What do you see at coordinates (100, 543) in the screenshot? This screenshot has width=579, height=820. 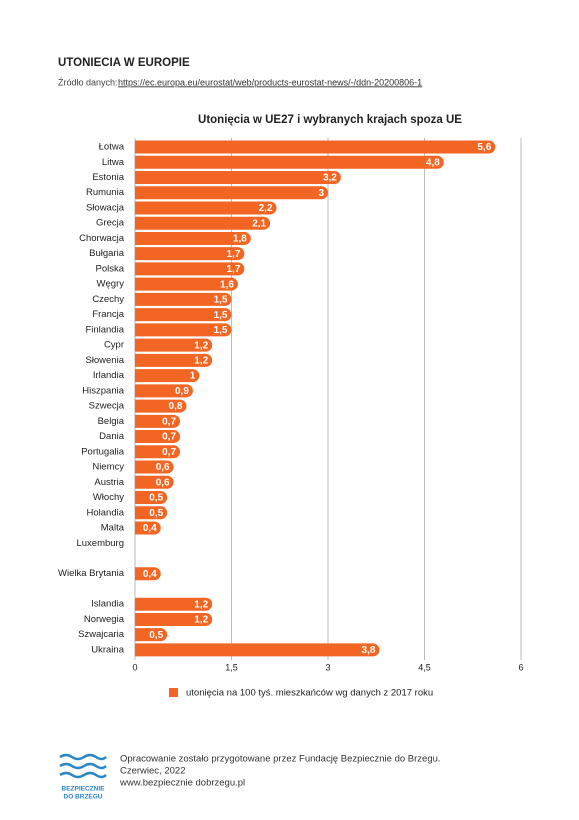 I see `y-tick-label: Luxemburg` at bounding box center [100, 543].